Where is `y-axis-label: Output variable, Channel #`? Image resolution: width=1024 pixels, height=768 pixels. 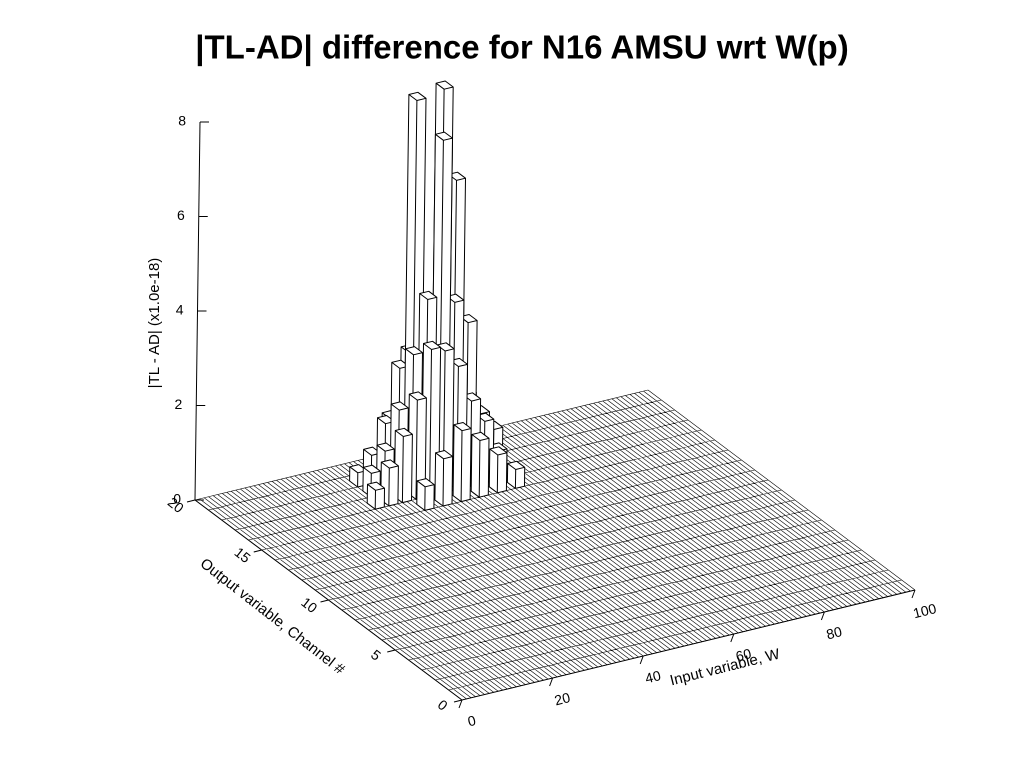
y-axis-label: Output variable, Channel # is located at coordinates (273, 617).